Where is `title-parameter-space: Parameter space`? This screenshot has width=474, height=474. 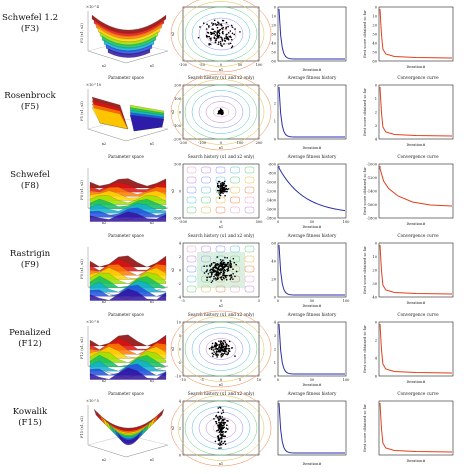
title-parameter-space: Parameter space is located at coordinates (126, 314).